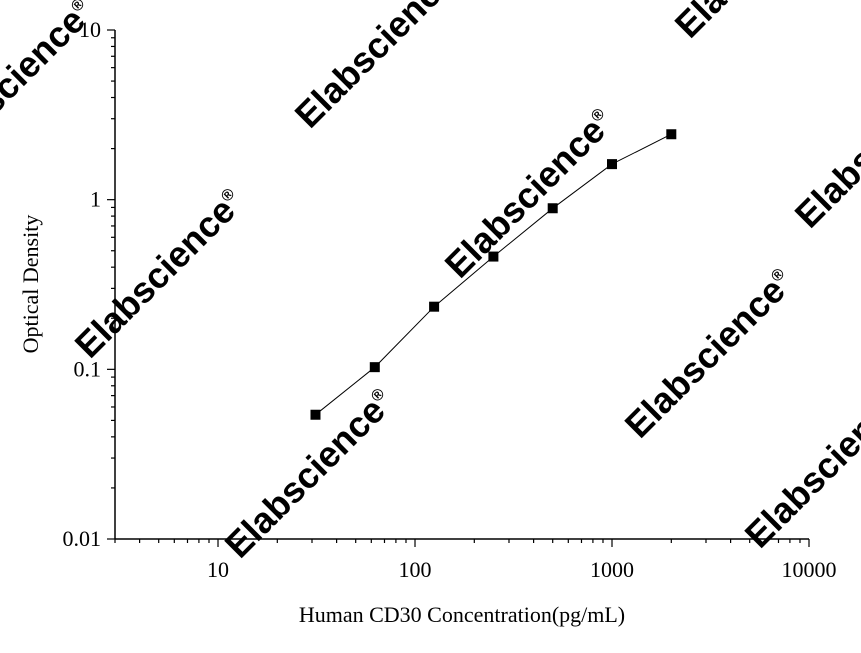 The height and width of the screenshot is (653, 861). What do you see at coordinates (82, 538) in the screenshot?
I see `y-tick-label: 0.01` at bounding box center [82, 538].